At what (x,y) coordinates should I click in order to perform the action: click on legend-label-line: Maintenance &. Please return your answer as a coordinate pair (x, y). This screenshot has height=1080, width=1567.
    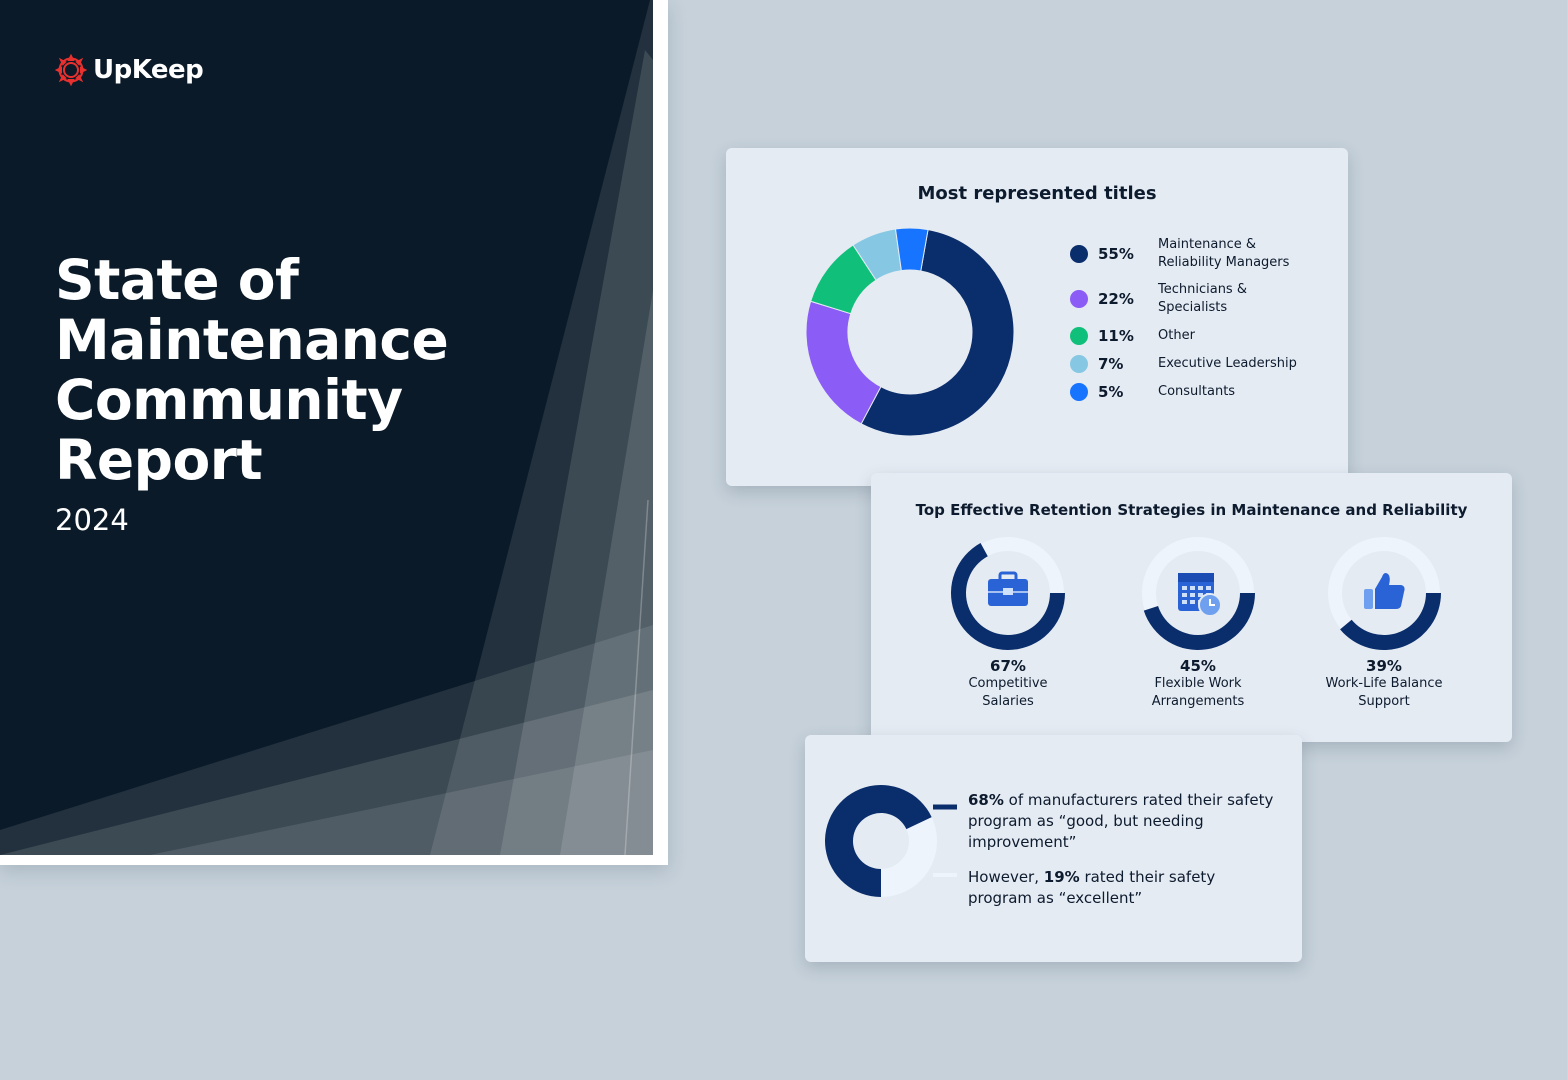
    Looking at the image, I should click on (1207, 244).